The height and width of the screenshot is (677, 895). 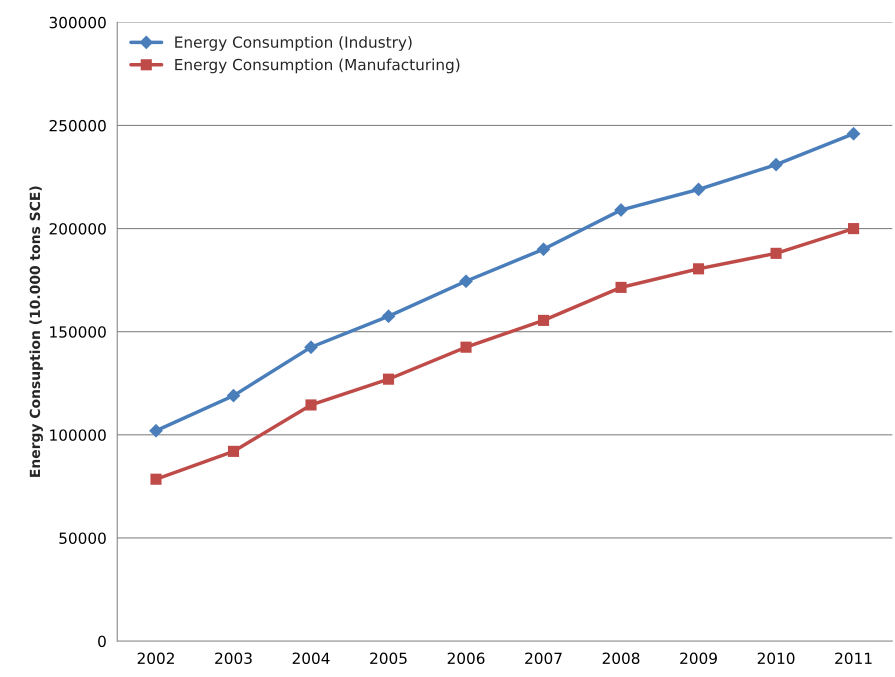 What do you see at coordinates (233, 658) in the screenshot?
I see `x-tick-label: 2003` at bounding box center [233, 658].